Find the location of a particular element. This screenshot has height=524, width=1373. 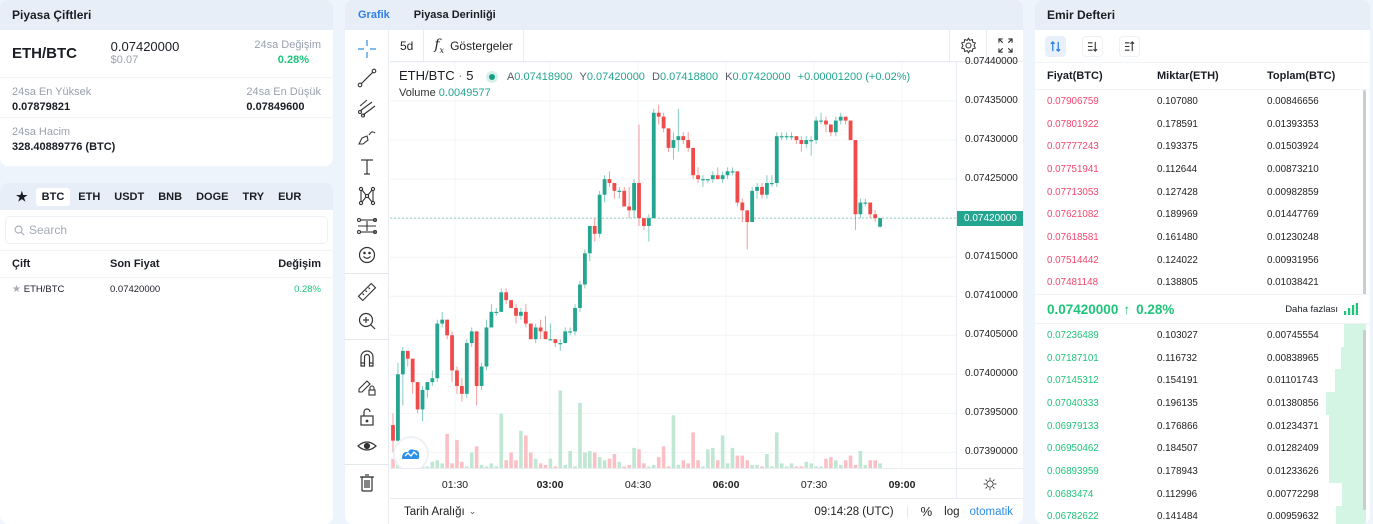

panel-title: Piyasa Çiftleri is located at coordinates (166, 15).